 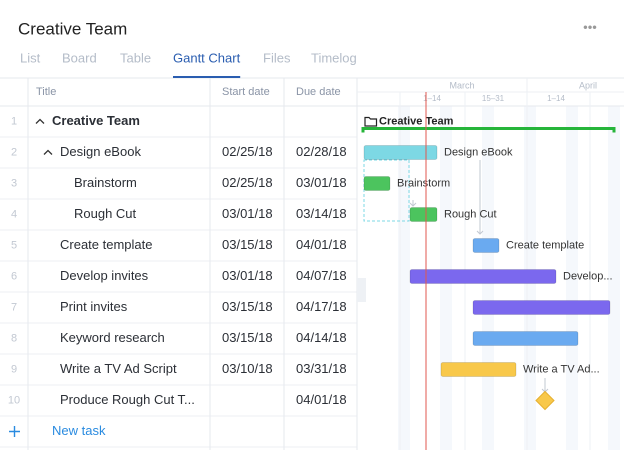 I want to click on gantt-label: Design eBook, so click(x=478, y=152).